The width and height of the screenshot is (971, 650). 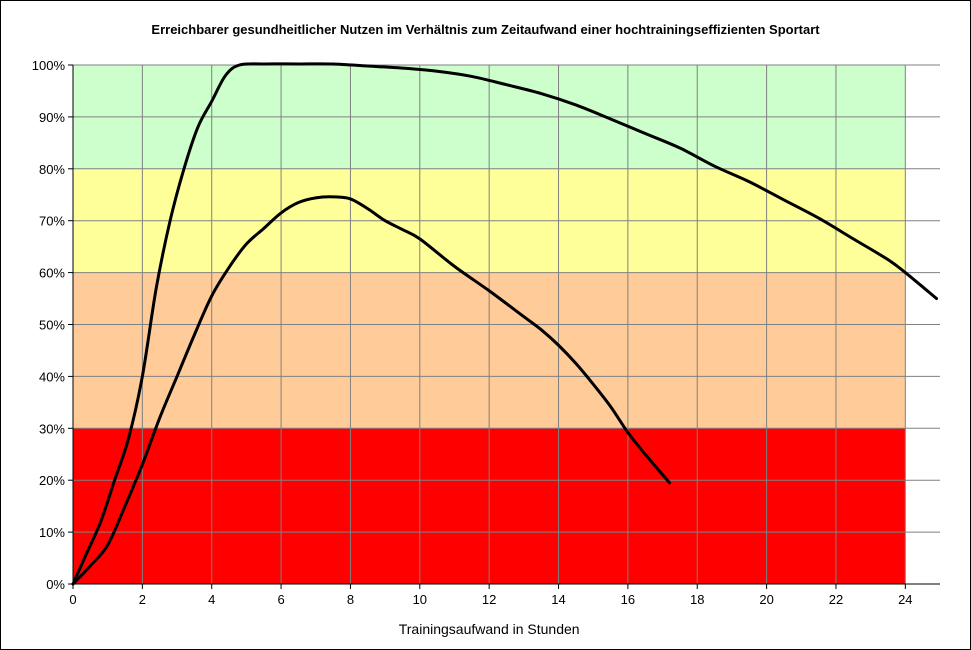 What do you see at coordinates (350, 599) in the screenshot?
I see `x-tick-label-4: 8` at bounding box center [350, 599].